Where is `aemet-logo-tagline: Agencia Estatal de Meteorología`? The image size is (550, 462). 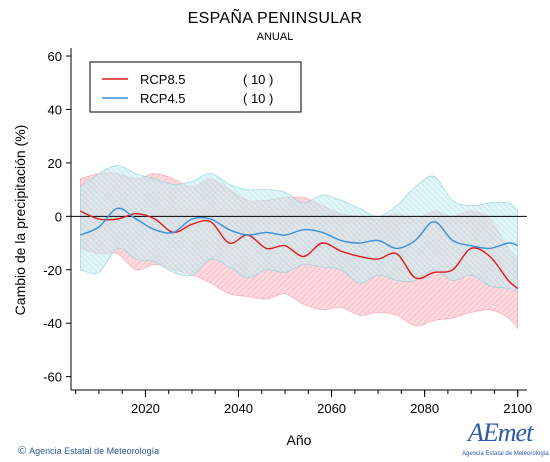
aemet-logo-tagline: Agencia Estatal de Meteorología is located at coordinates (505, 454).